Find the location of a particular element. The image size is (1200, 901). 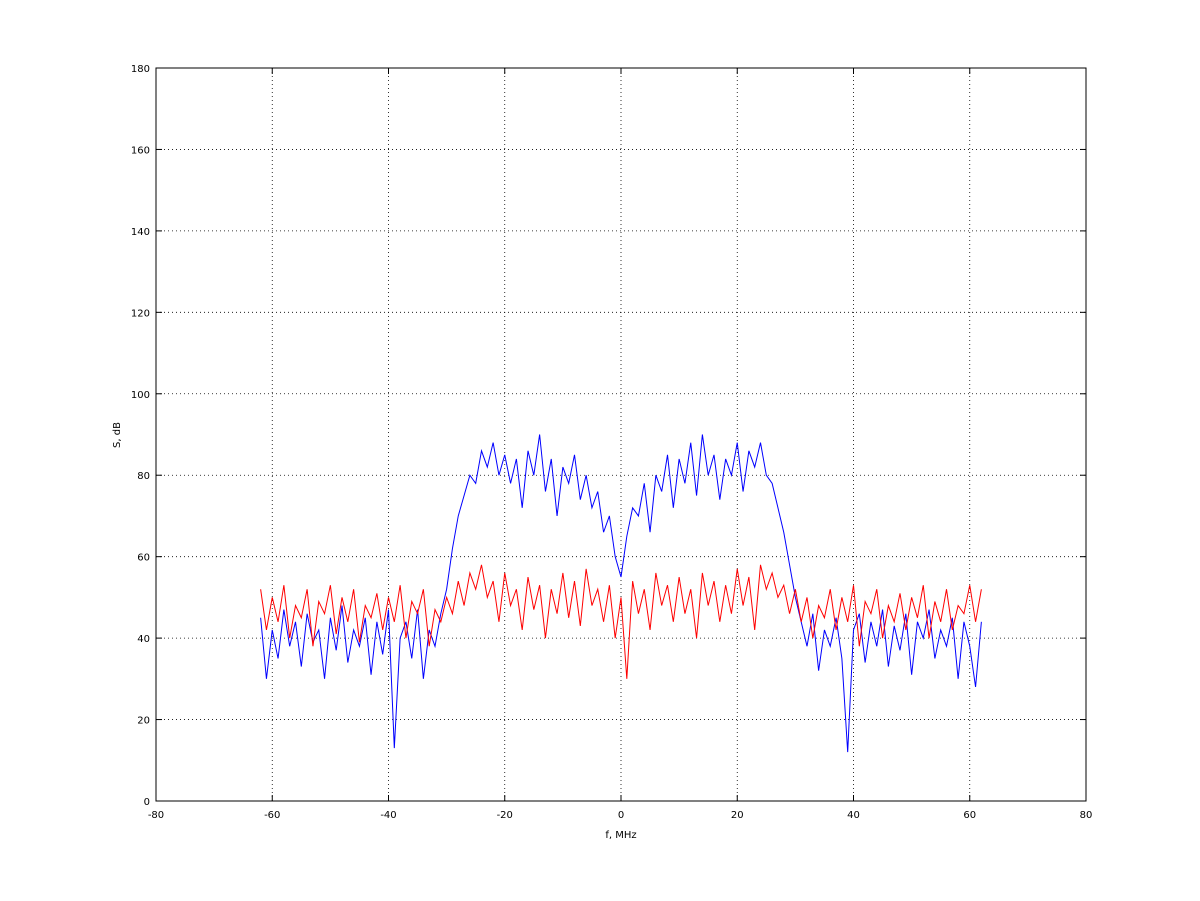

series-line is located at coordinates (621, 621).